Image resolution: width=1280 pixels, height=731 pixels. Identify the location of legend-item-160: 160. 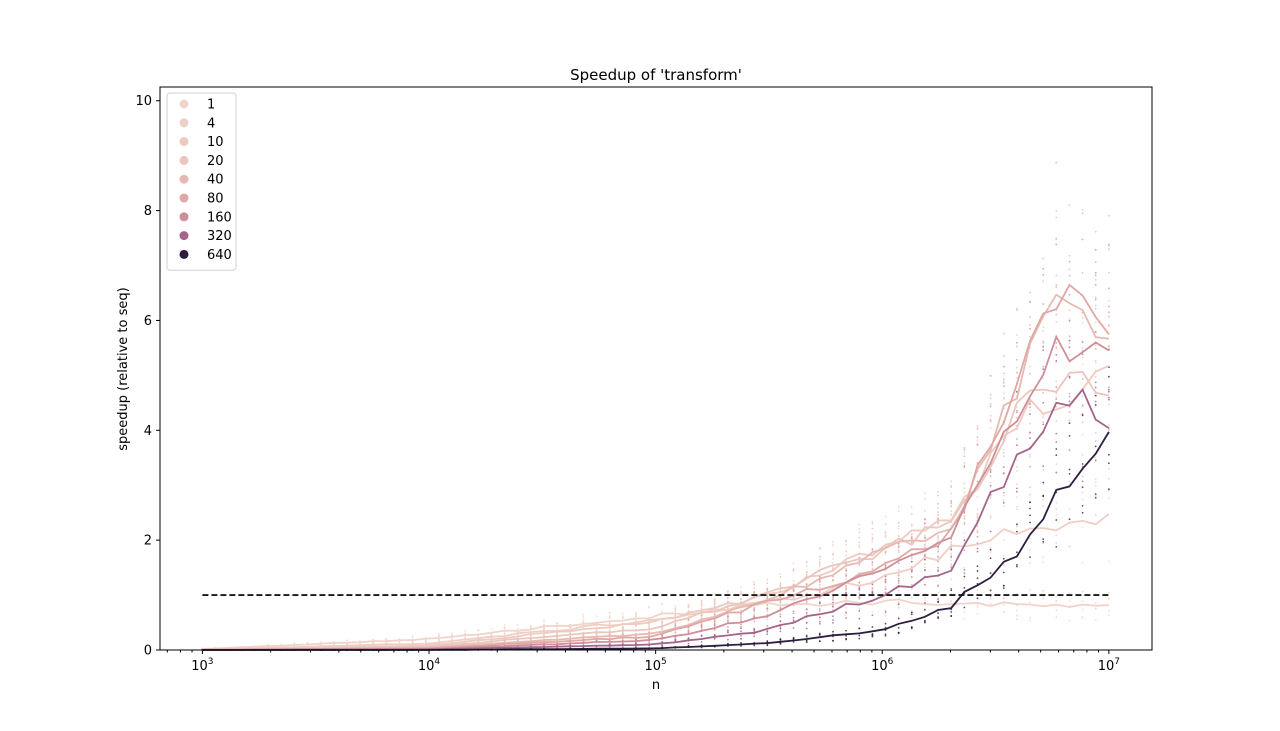
(205, 217).